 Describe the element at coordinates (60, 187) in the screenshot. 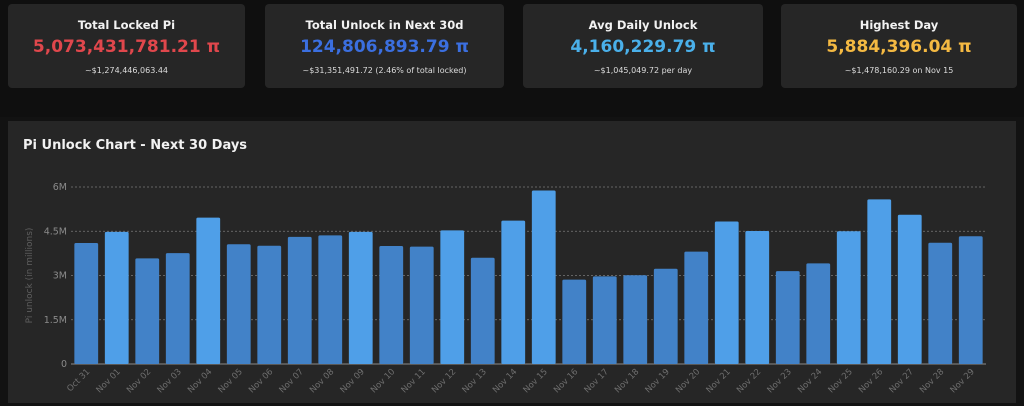

I see `y-tick-label: 6M` at that location.